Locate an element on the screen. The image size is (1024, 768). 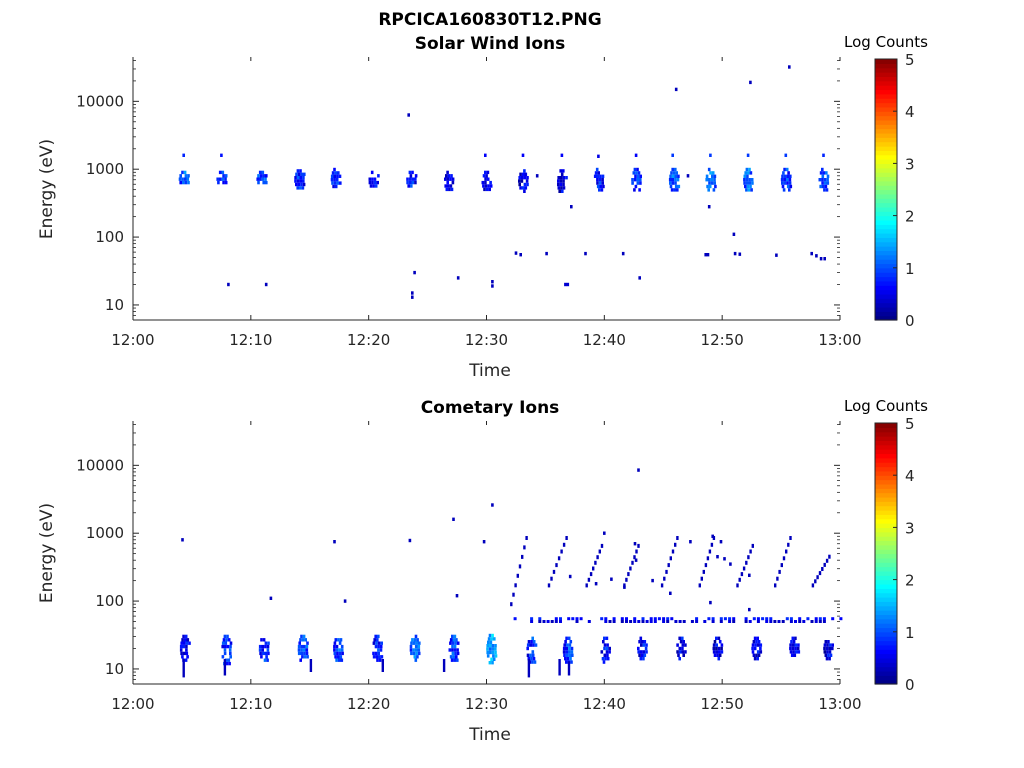
data-ramp is located at coordinates (821, 571).